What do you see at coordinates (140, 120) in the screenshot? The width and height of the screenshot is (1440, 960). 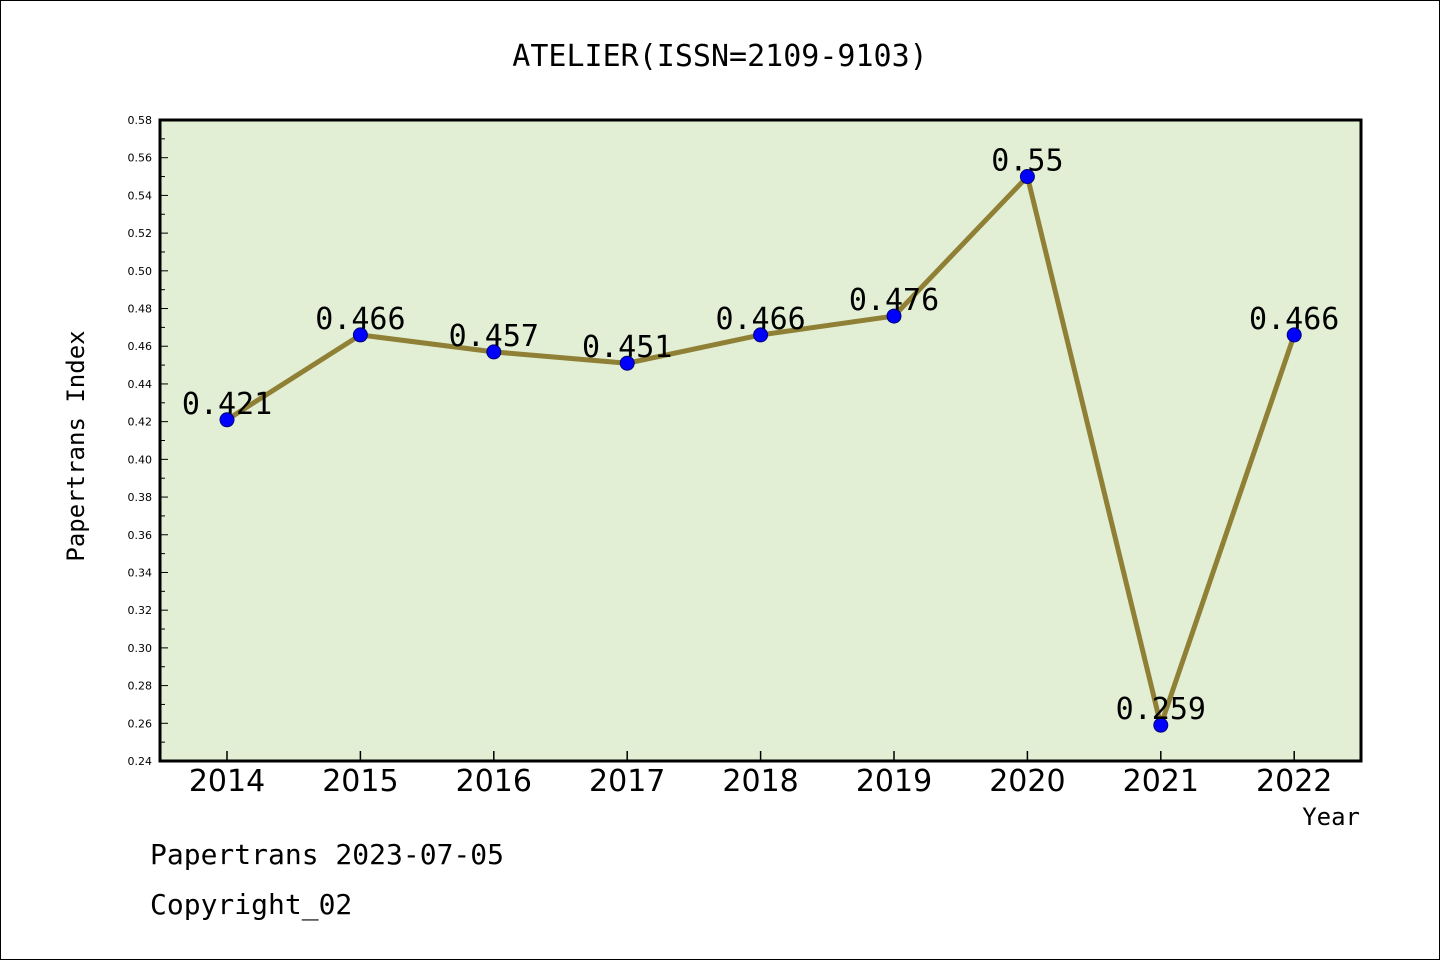 I see `y-tick-label: 0.58` at bounding box center [140, 120].